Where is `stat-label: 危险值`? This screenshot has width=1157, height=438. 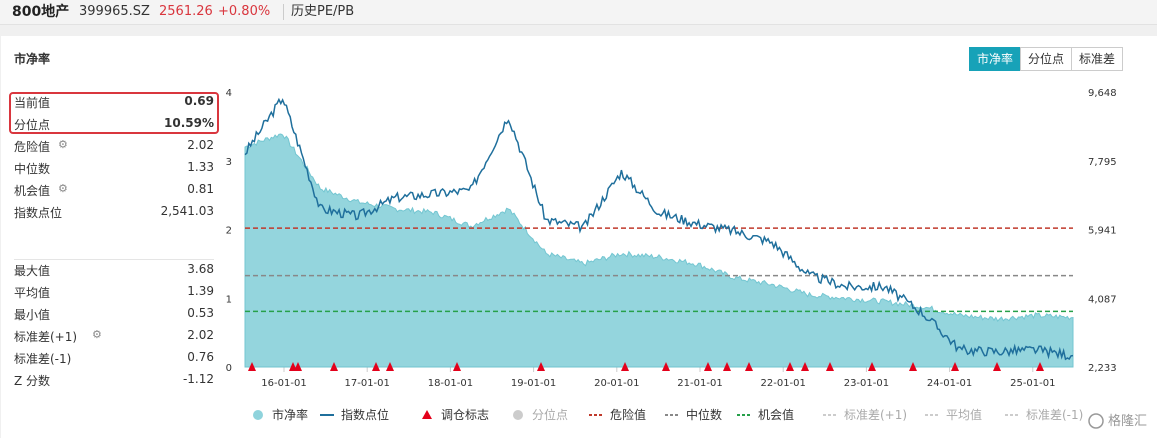
stat-label: 危险值 is located at coordinates (32, 147).